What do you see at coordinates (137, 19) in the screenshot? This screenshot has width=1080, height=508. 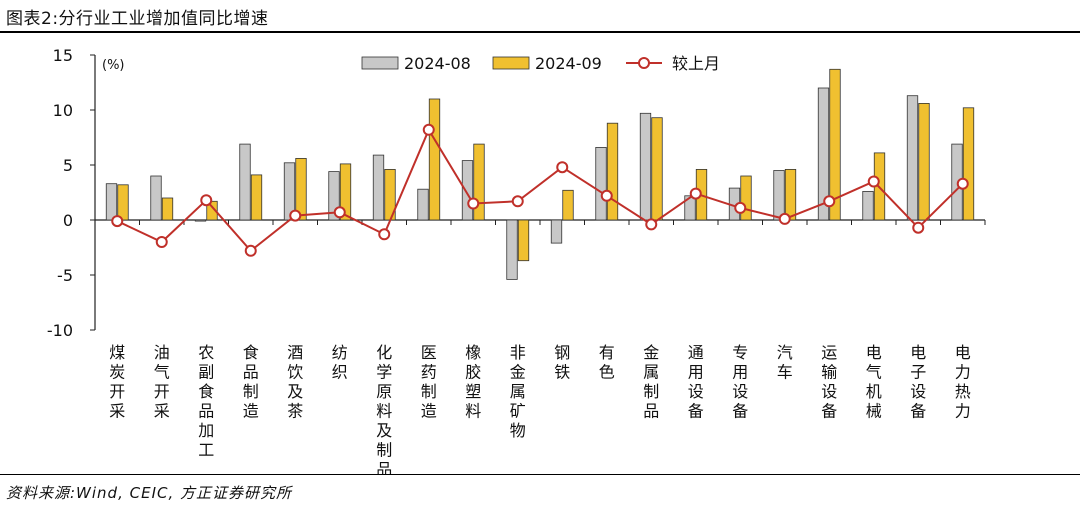 I see `chart-title: 图表2:分行业工业增加值同比增速` at bounding box center [137, 19].